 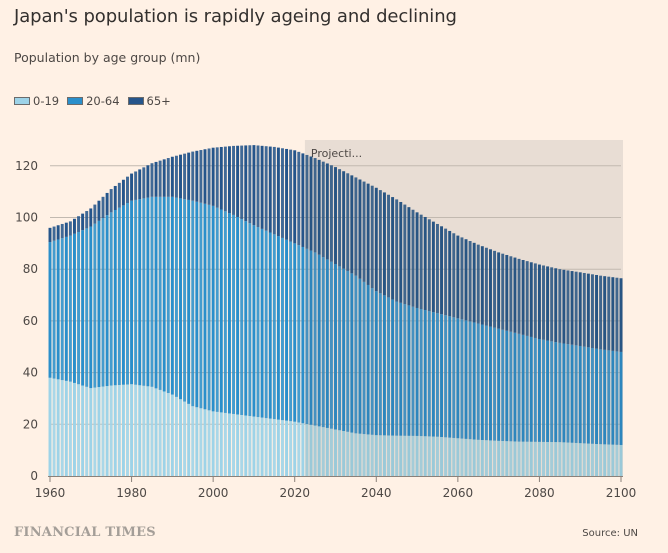 I want to click on bar-year-1961, so click(x=54, y=351).